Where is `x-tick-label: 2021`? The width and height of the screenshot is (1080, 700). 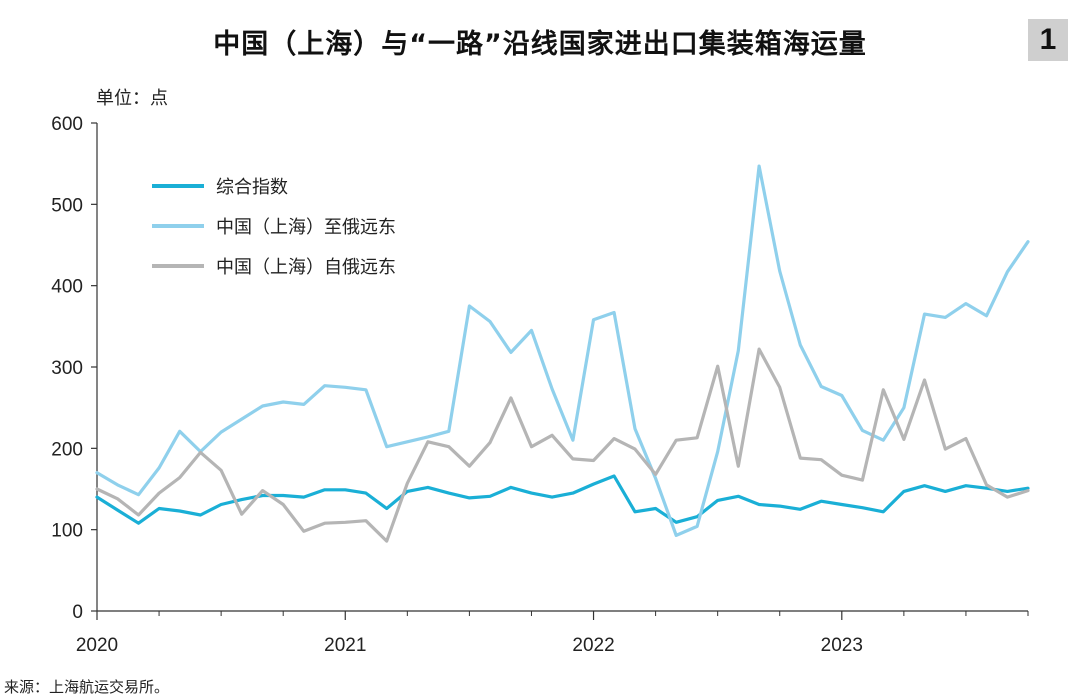 x-tick-label: 2021 is located at coordinates (345, 645).